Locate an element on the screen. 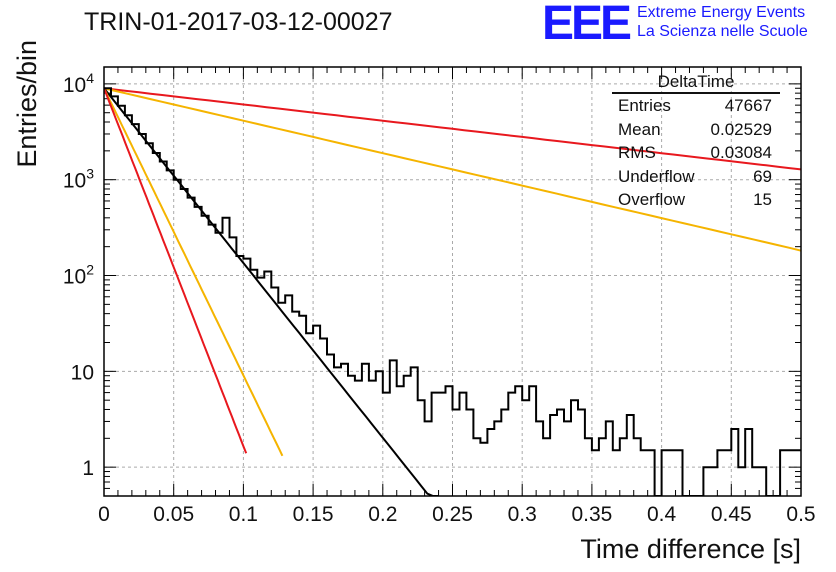 The image size is (836, 572). y-tick-label: 10² is located at coordinates (78, 275).